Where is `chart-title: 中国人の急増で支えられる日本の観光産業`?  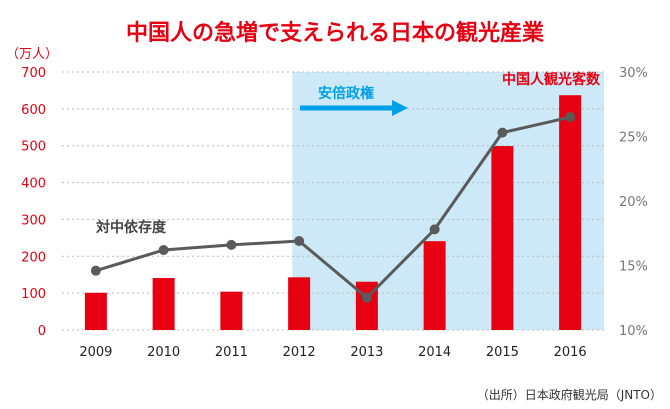
chart-title: 中国人の急増で支えられる日本の観光産業 is located at coordinates (335, 33).